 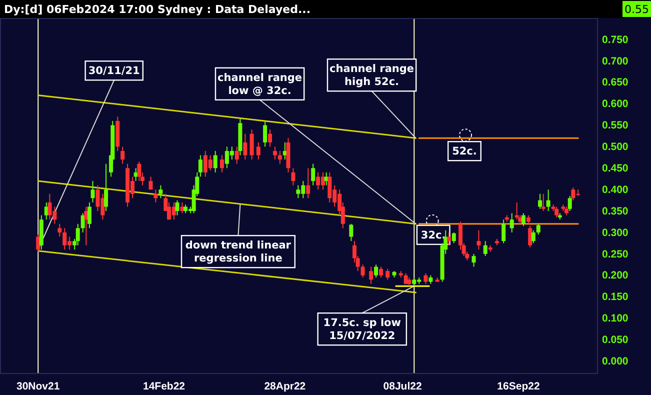 I want to click on annotation: 17.5c. sp low 15/07/2022, so click(x=362, y=329).